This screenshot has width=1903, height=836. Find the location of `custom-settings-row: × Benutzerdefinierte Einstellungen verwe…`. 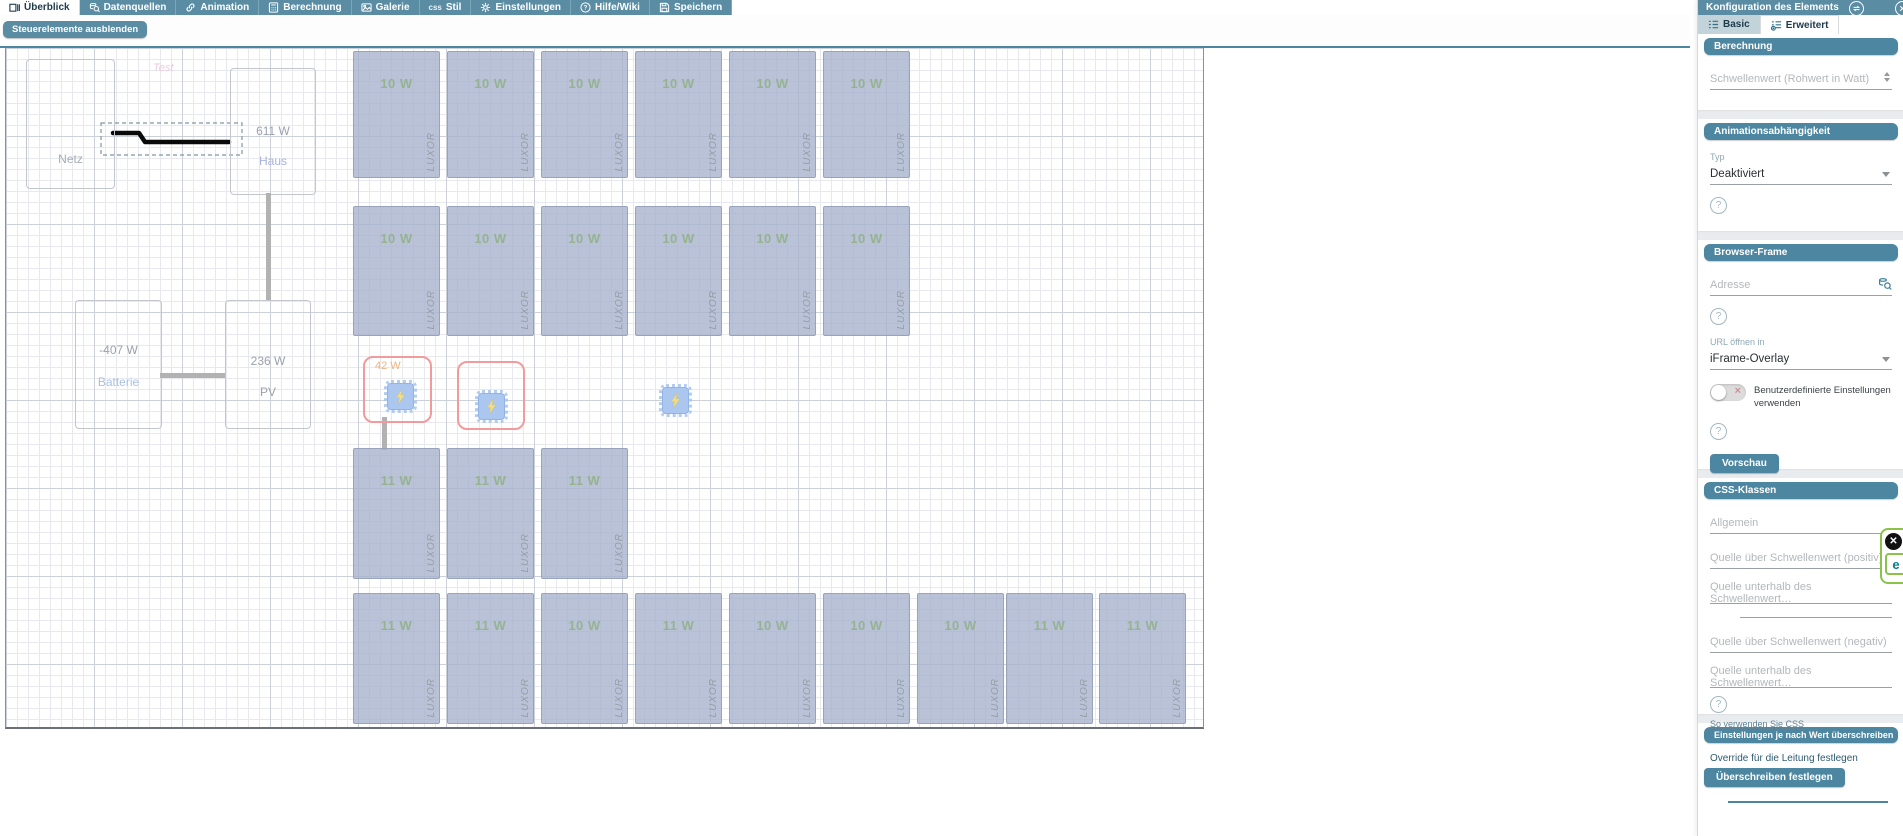

custom-settings-row: × Benutzerdefinierte Einstellungen verwe… is located at coordinates (1801, 397).